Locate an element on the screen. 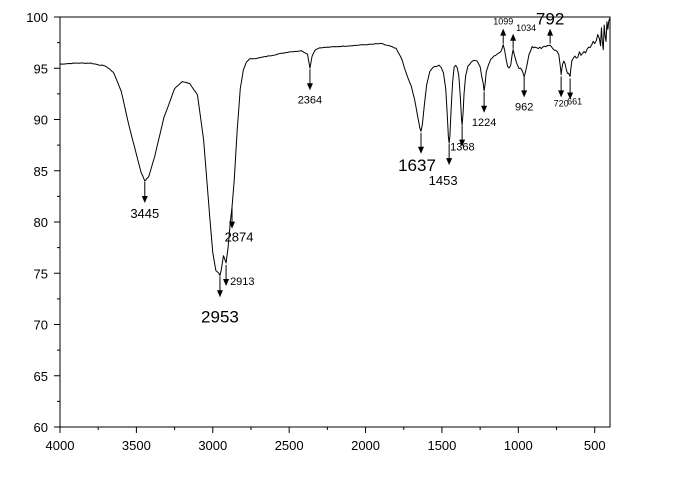  peak-annotation: 720 is located at coordinates (561, 92).